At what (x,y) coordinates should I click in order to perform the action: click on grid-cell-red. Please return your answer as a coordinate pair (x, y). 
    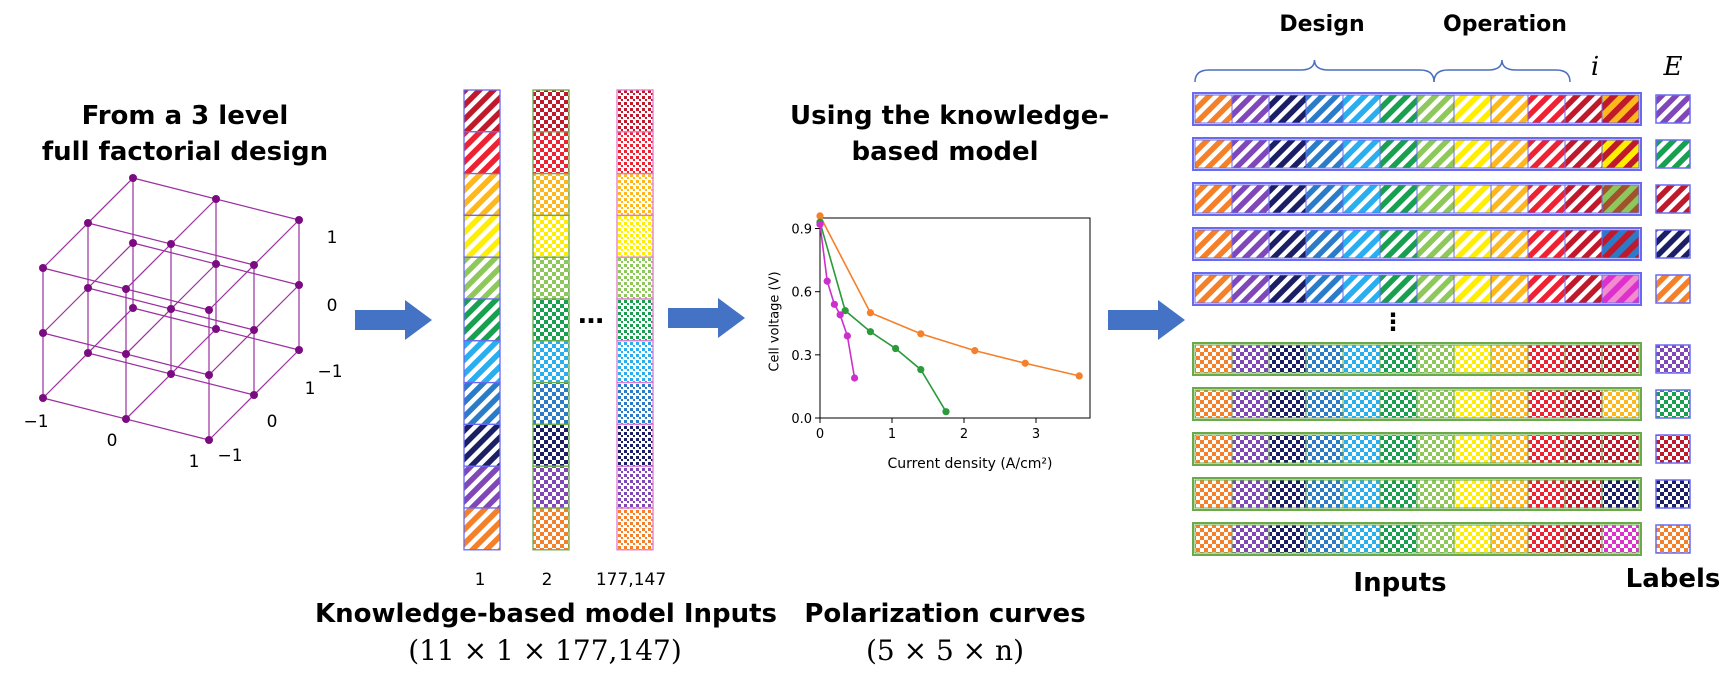
    Looking at the image, I should click on (1546, 494).